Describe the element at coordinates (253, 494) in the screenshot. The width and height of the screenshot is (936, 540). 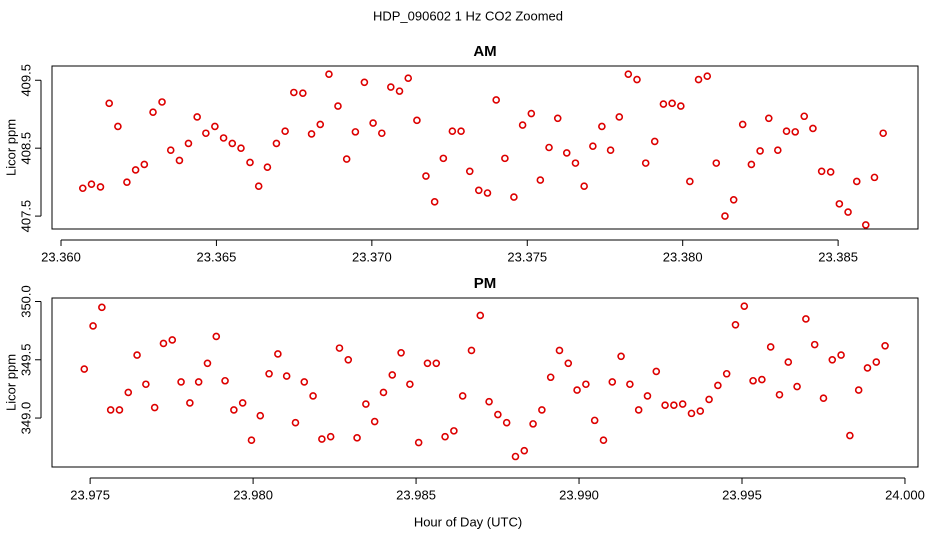
I see `x-tick-label: 23.980` at that location.